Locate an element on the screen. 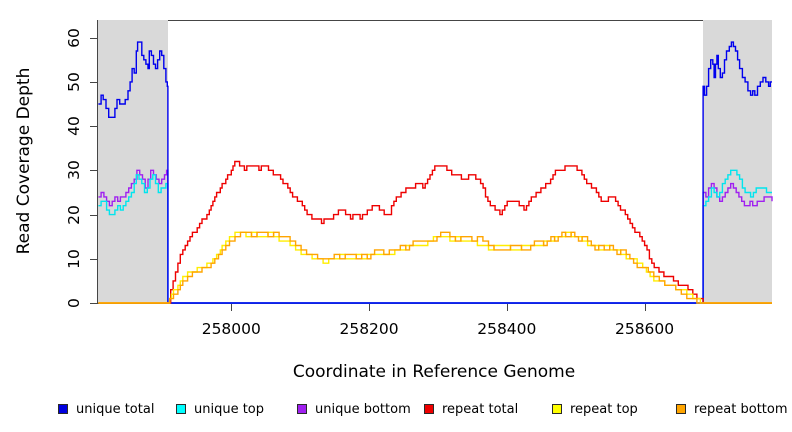  x-axis-title: Coordinate in Reference Genome is located at coordinates (434, 372).